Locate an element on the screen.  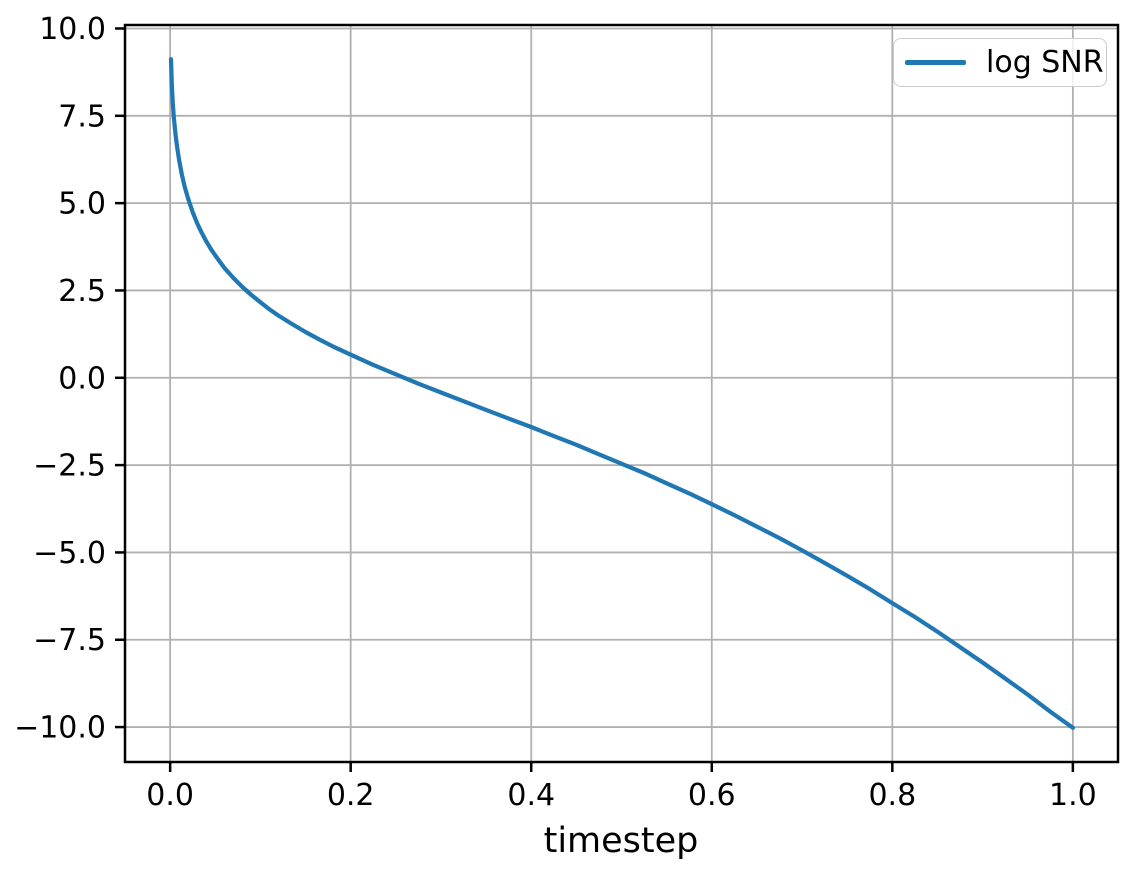
legend-label: log SNR is located at coordinates (1045, 62).